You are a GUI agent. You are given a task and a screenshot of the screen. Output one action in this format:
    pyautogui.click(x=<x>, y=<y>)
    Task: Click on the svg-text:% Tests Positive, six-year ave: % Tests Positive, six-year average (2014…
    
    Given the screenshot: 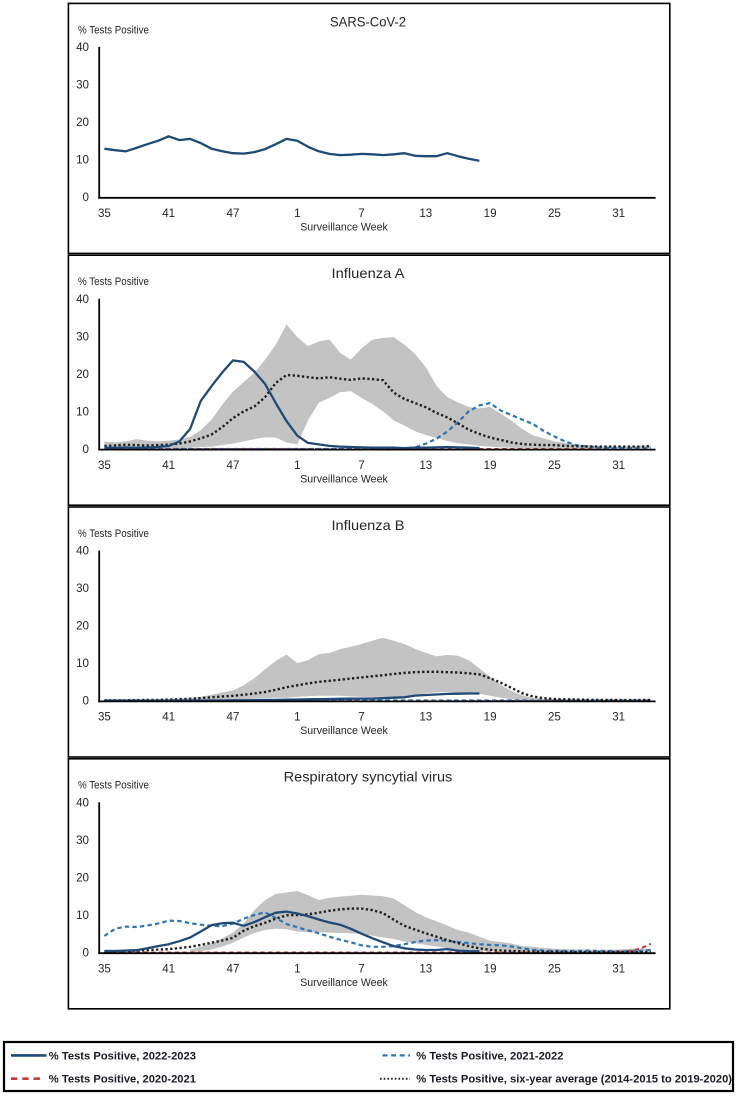 What is the action you would take?
    pyautogui.click(x=574, y=1080)
    